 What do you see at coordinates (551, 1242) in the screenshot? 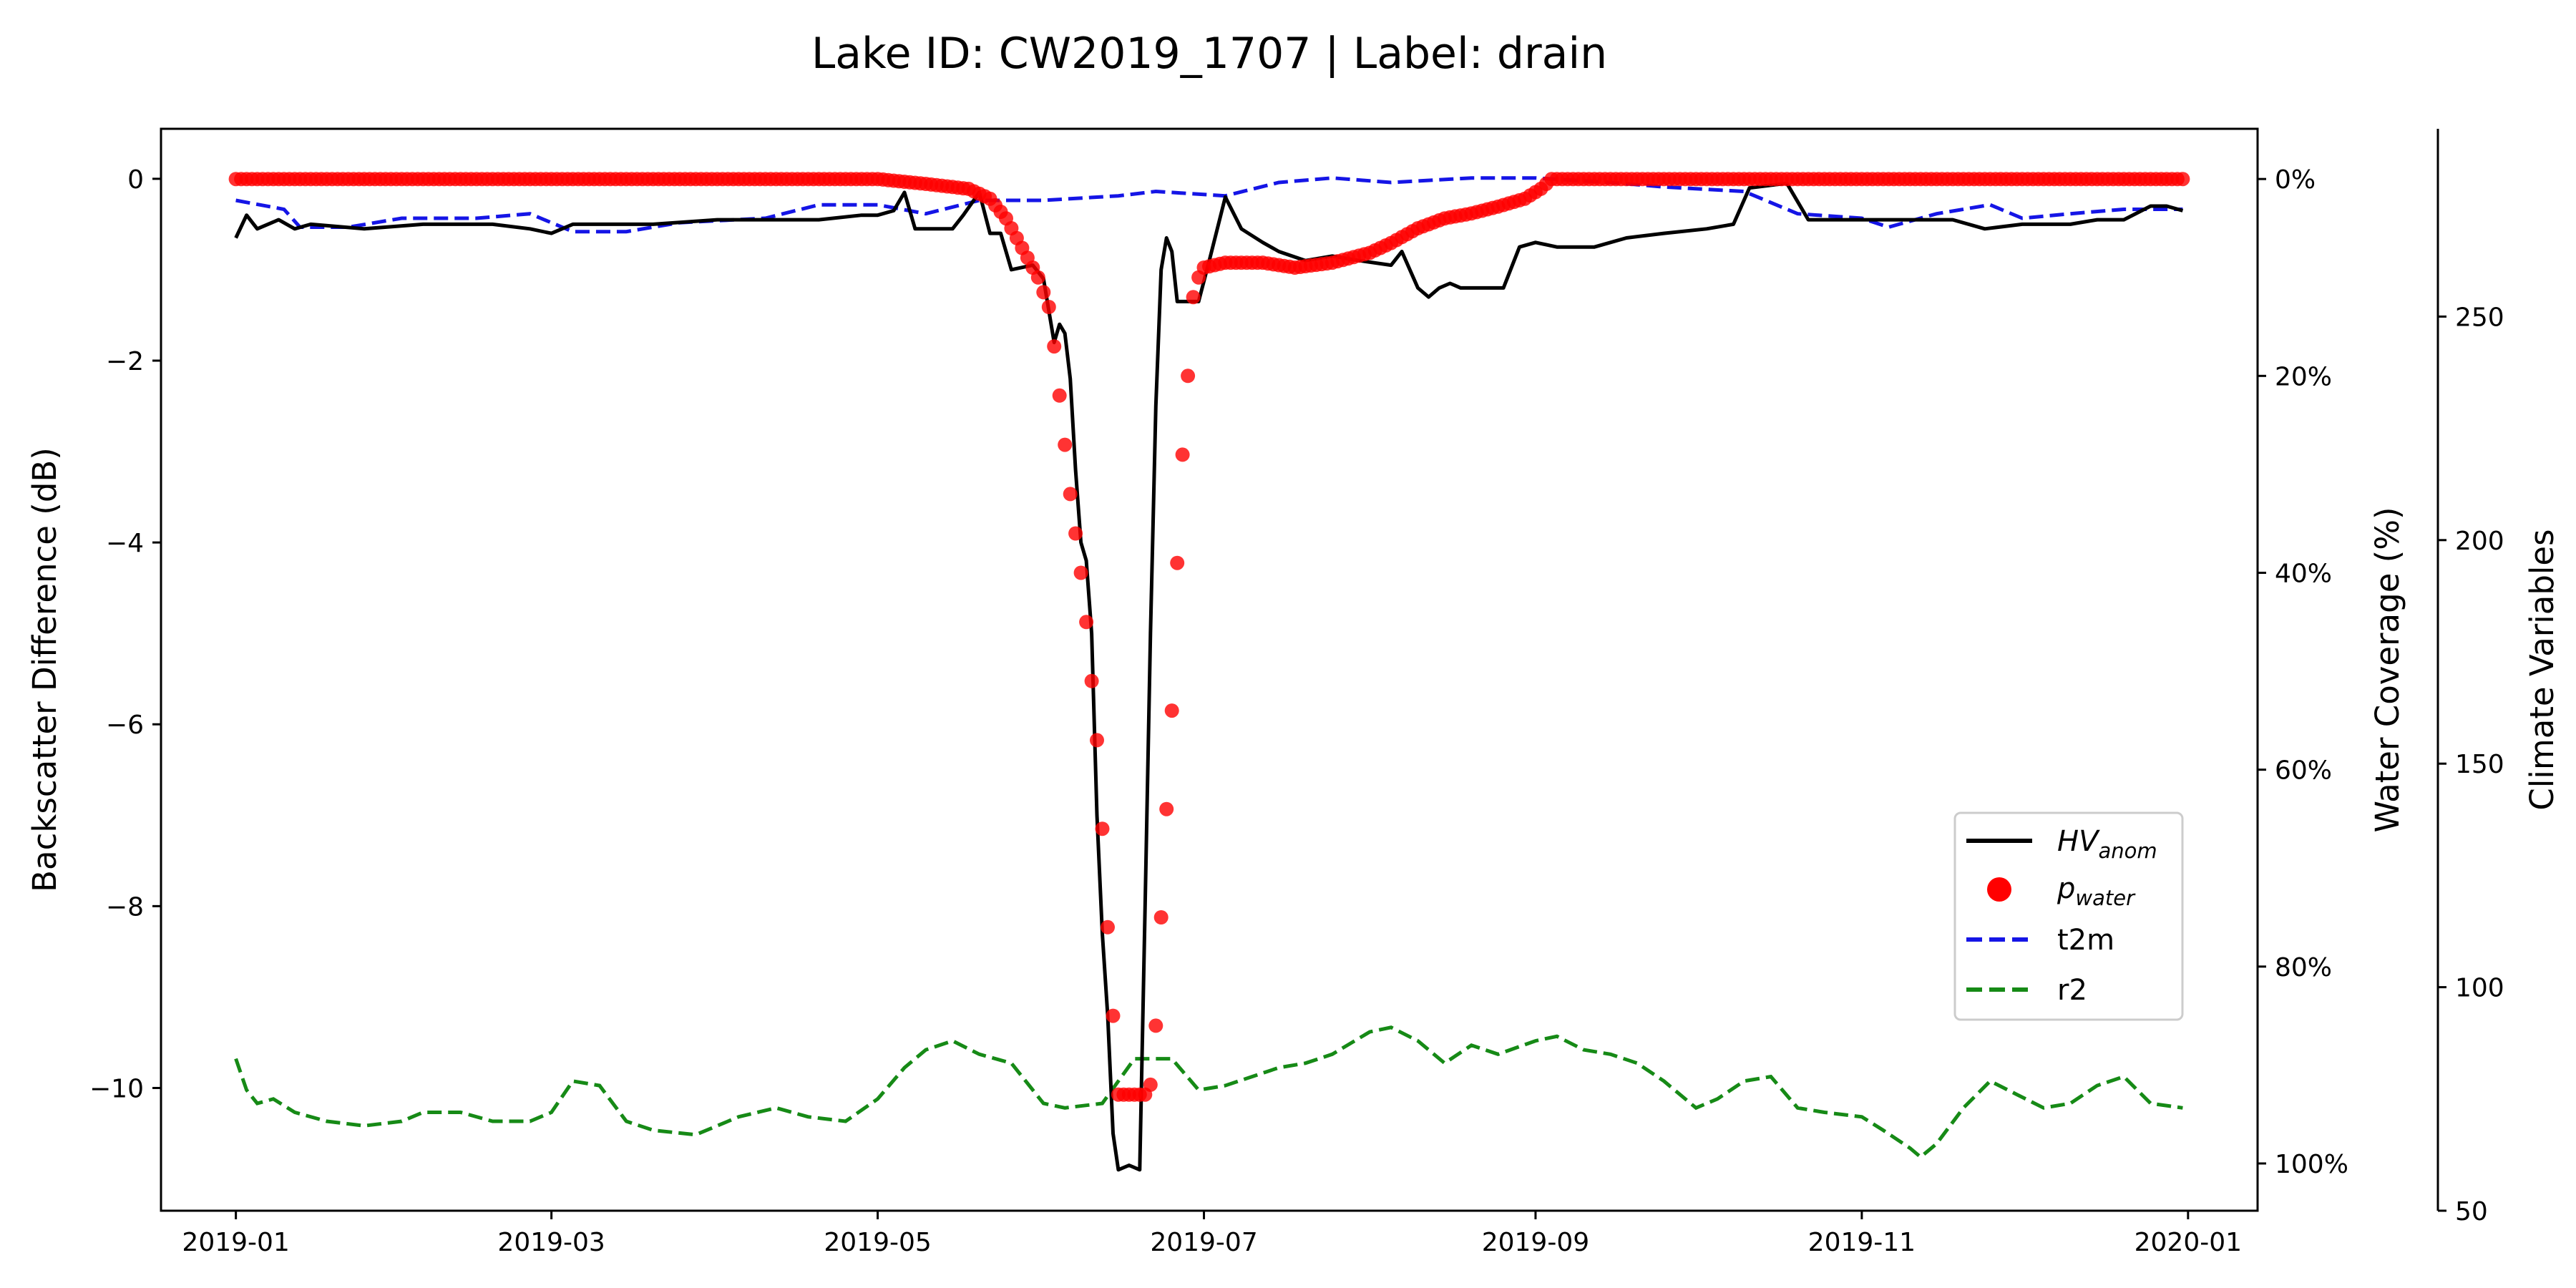
I see `x-tick-label: 2019-03` at bounding box center [551, 1242].